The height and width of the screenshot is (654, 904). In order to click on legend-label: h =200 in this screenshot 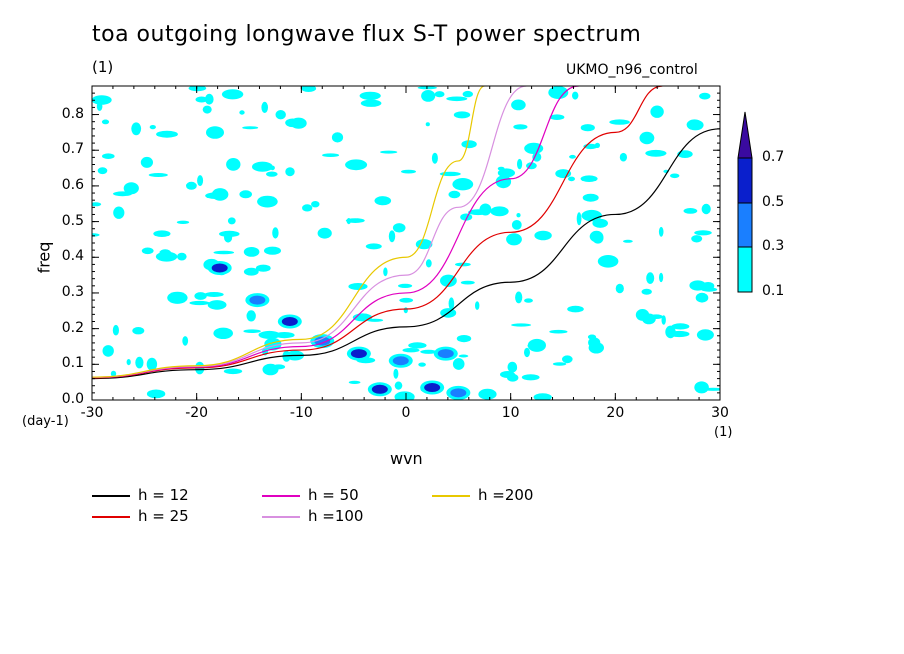, I will do `click(506, 495)`.